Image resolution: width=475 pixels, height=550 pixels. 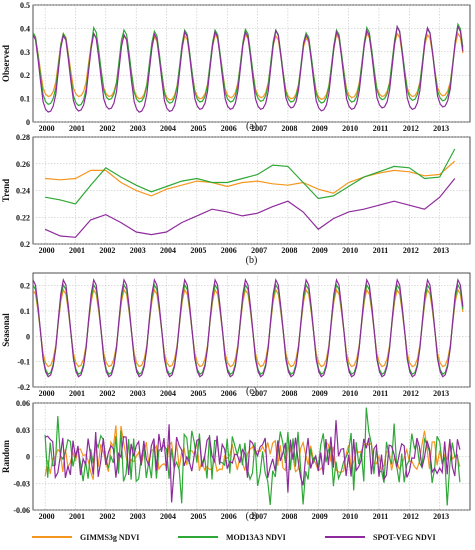 I want to click on y-tick-label: 0.5, so click(x=25, y=5).